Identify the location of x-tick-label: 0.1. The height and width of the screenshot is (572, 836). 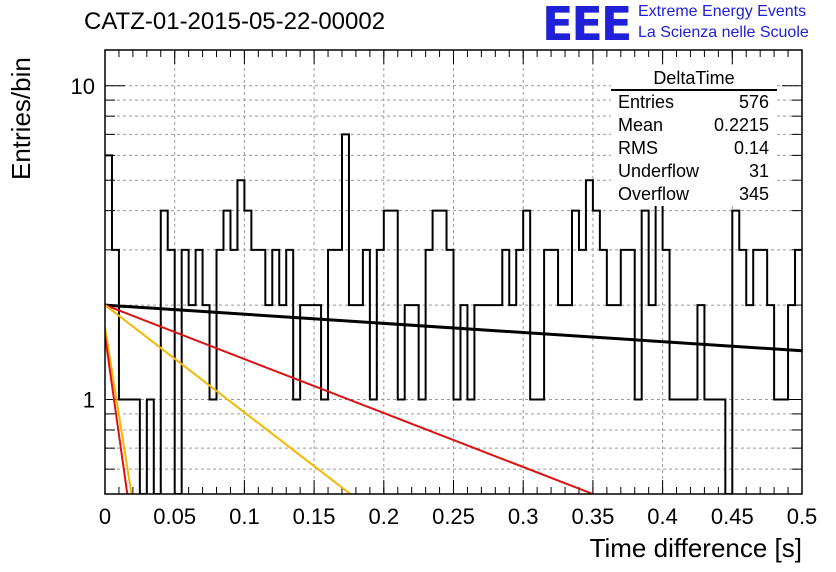
(244, 516).